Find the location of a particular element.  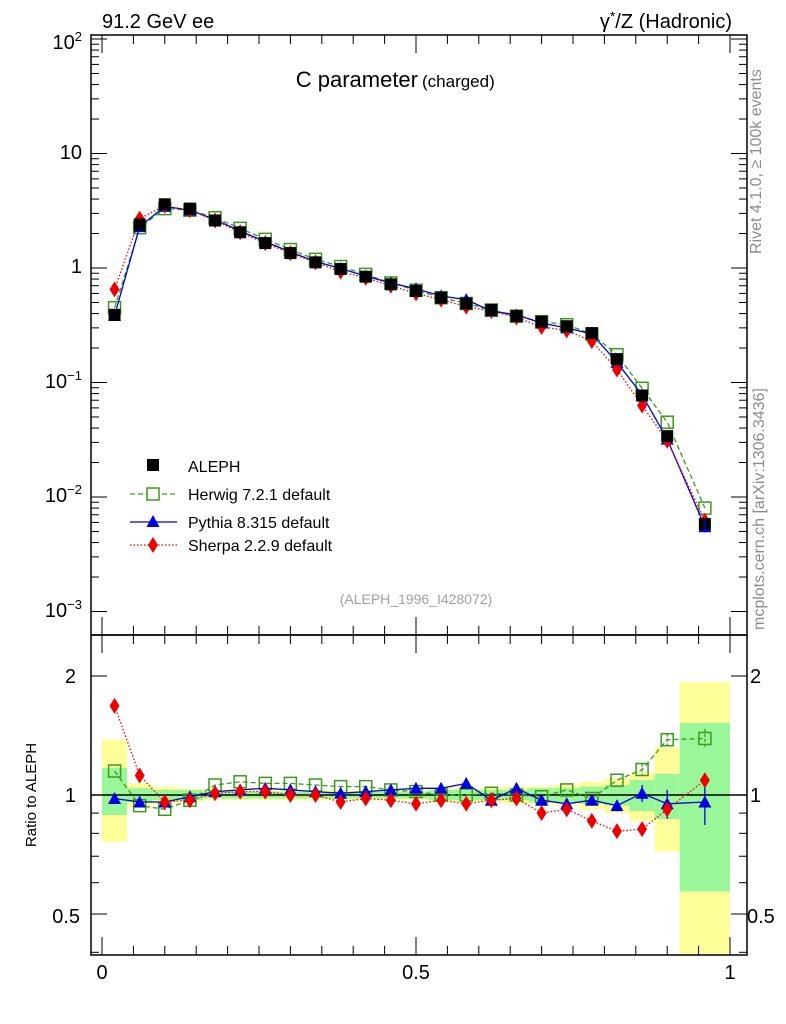

ratio-y-tick-1: 1 is located at coordinates (70, 796).